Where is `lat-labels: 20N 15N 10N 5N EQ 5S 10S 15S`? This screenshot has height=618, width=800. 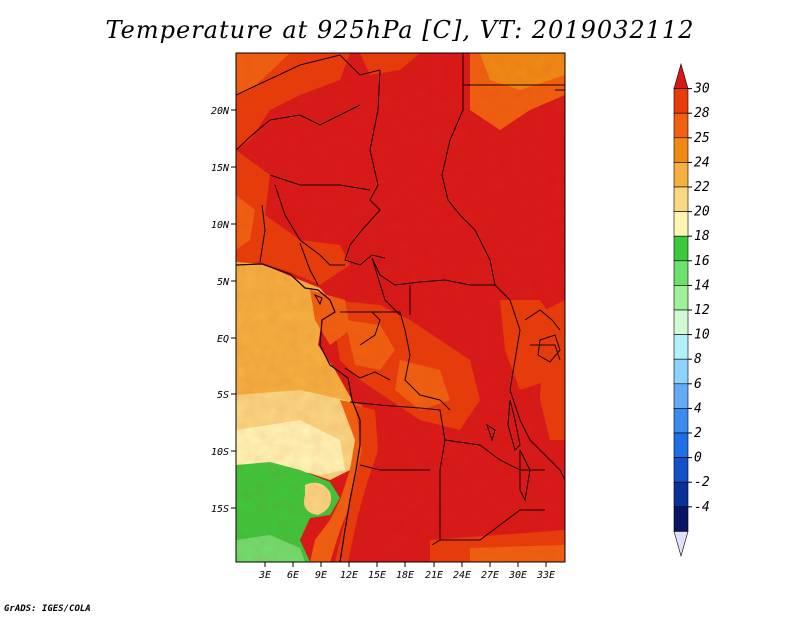 lat-labels: 20N 15N 10N 5N EQ 5S 10S 15S is located at coordinates (220, 310).